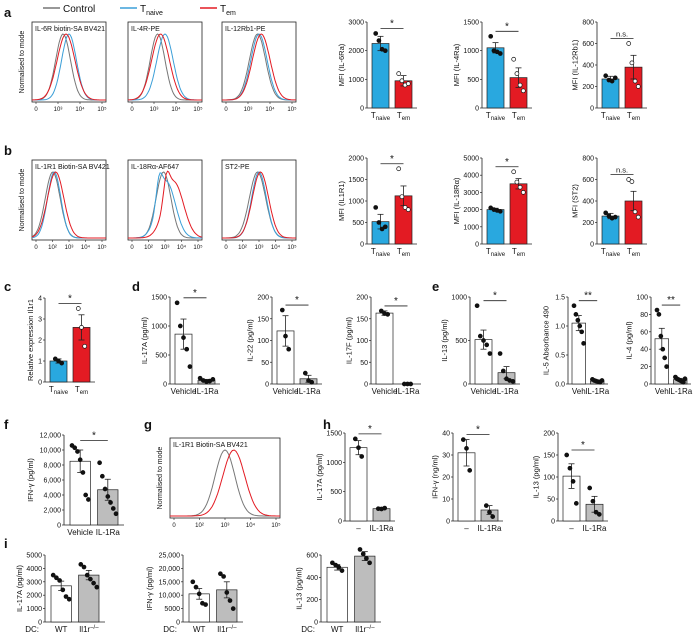 The image size is (695, 641). I want to click on panel-label-g: g, so click(148, 424).